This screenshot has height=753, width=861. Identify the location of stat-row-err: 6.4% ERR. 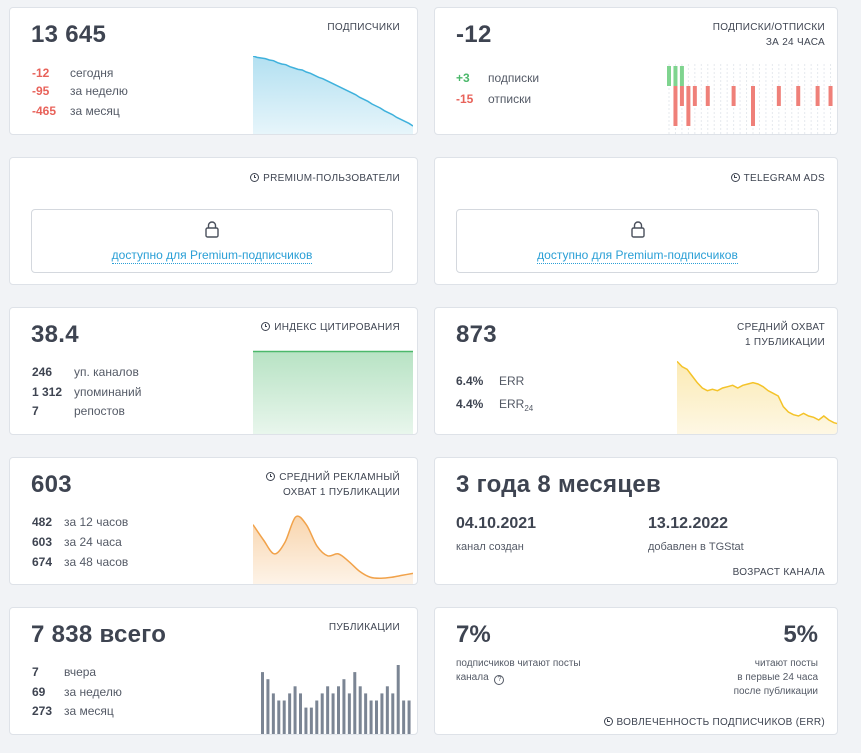
(490, 381).